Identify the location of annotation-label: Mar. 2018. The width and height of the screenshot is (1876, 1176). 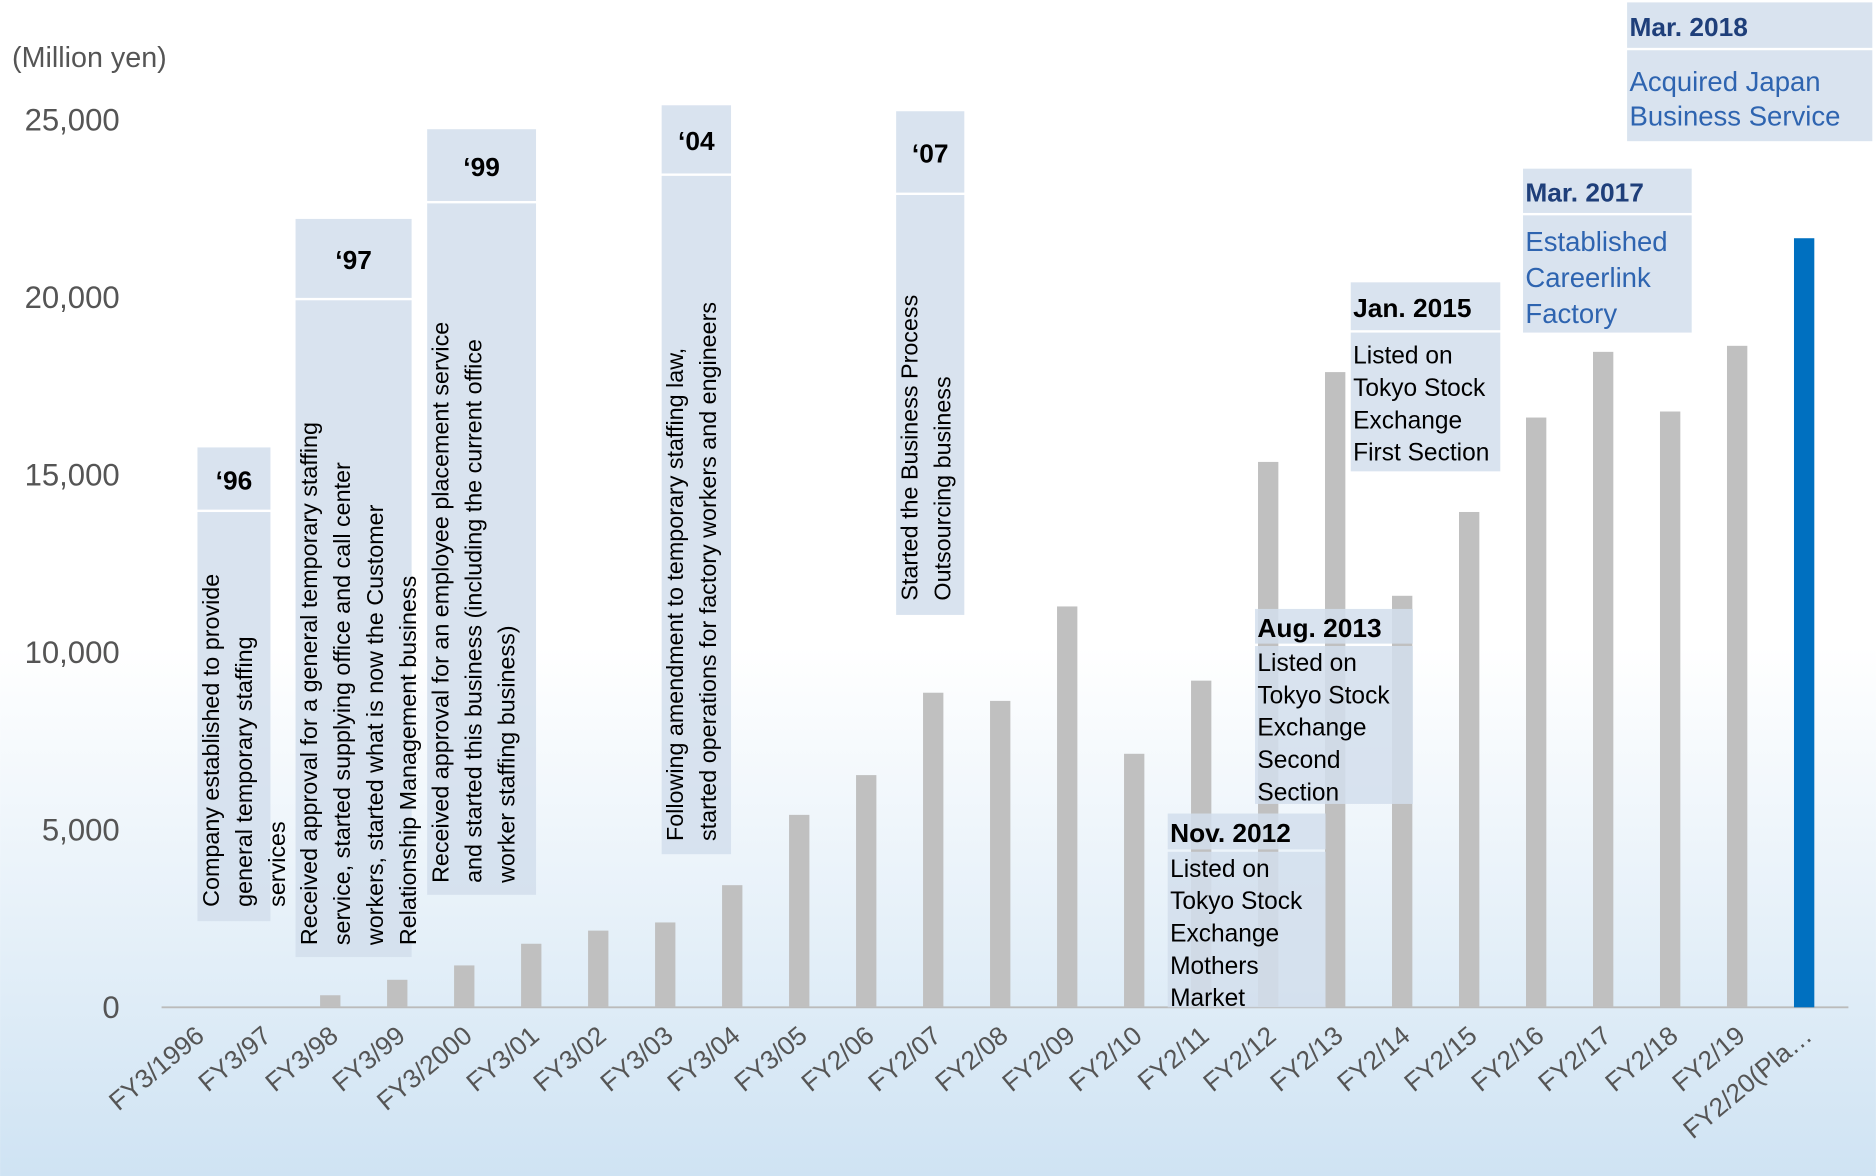
(1688, 27).